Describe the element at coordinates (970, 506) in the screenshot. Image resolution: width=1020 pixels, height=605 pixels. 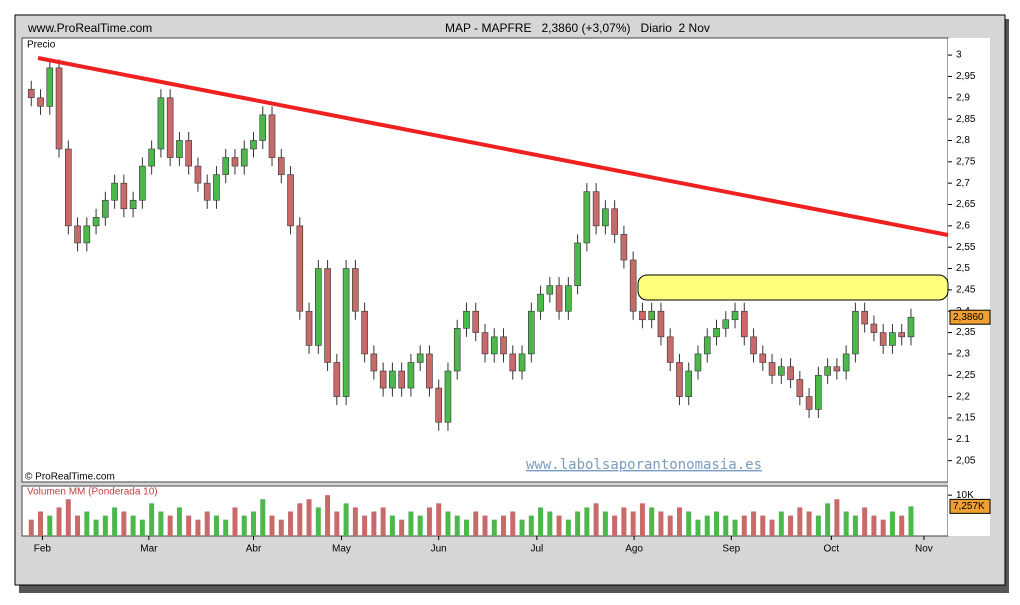
I see `last-volume-box` at that location.